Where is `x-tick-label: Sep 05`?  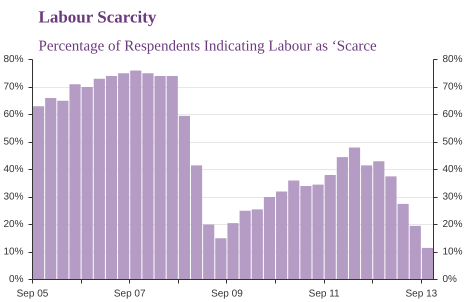 x-tick-label: Sep 05 is located at coordinates (32, 294).